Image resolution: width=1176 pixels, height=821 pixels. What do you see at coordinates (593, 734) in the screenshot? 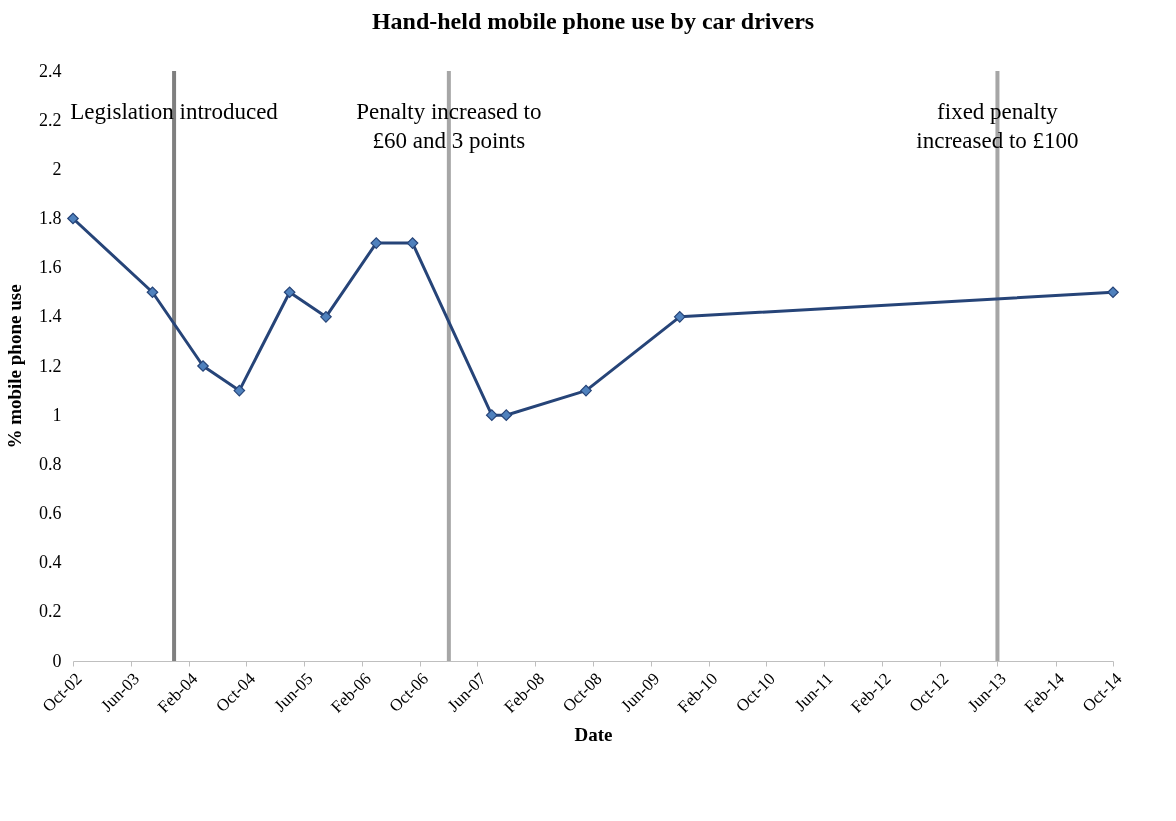
I see `x-axis-title: Date` at bounding box center [593, 734].